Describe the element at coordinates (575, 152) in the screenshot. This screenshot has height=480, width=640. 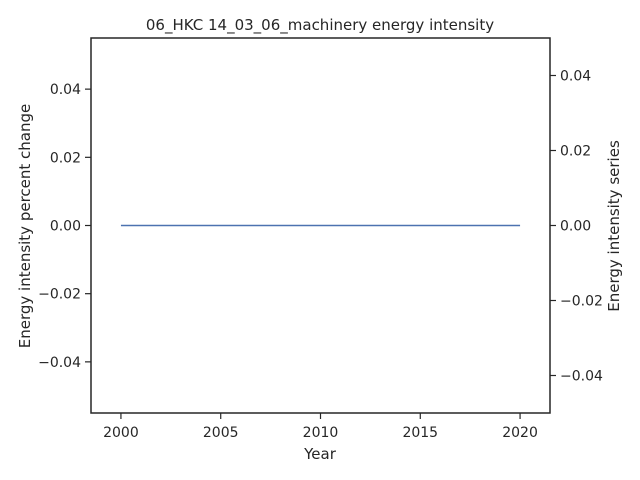
I see `y-tick-label-right: 0.02` at that location.